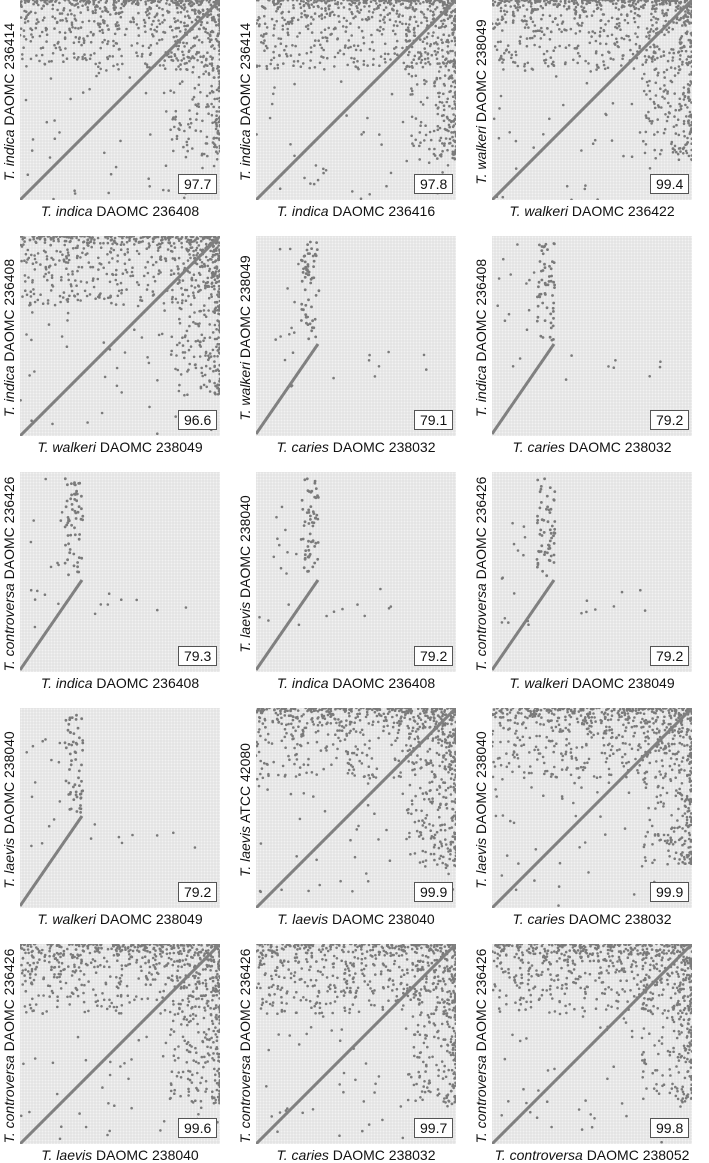  I want to click on identity-score: 99.4, so click(669, 184).